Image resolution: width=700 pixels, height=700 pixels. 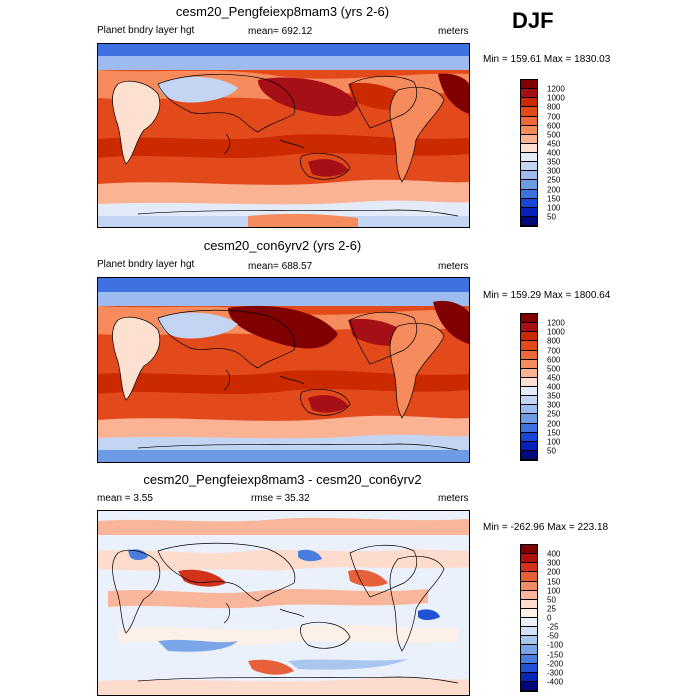 What do you see at coordinates (283, 135) in the screenshot?
I see `panel-1-map-plot` at bounding box center [283, 135].